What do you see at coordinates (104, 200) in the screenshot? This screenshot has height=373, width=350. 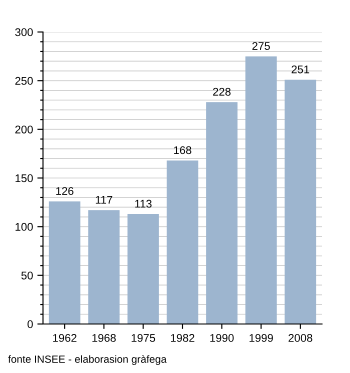 I see `data-label: 117` at bounding box center [104, 200].